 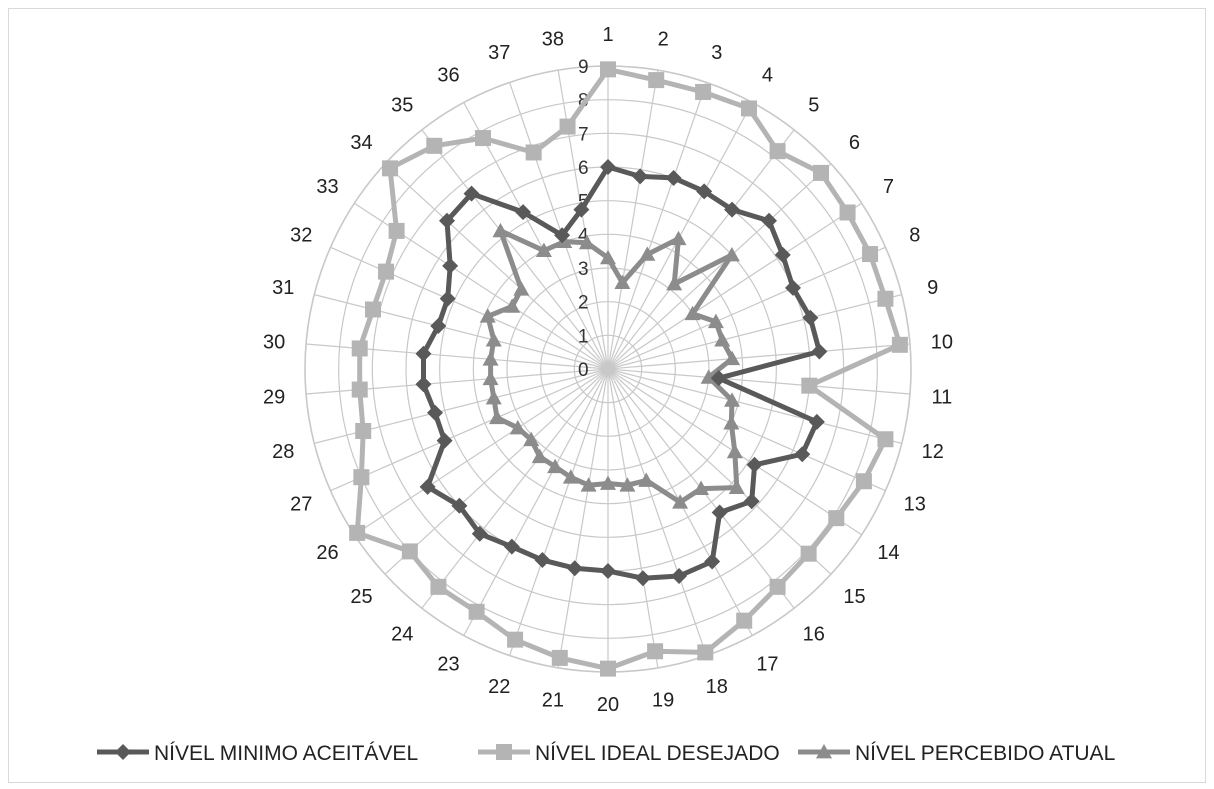 I want to click on category-label-29: 29, so click(x=274, y=398).